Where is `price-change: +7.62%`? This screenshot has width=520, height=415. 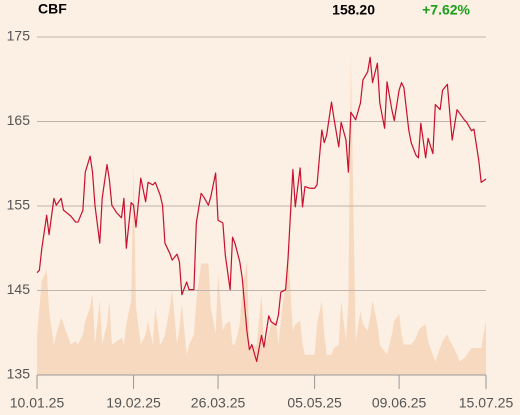
price-change: +7.62% is located at coordinates (446, 10).